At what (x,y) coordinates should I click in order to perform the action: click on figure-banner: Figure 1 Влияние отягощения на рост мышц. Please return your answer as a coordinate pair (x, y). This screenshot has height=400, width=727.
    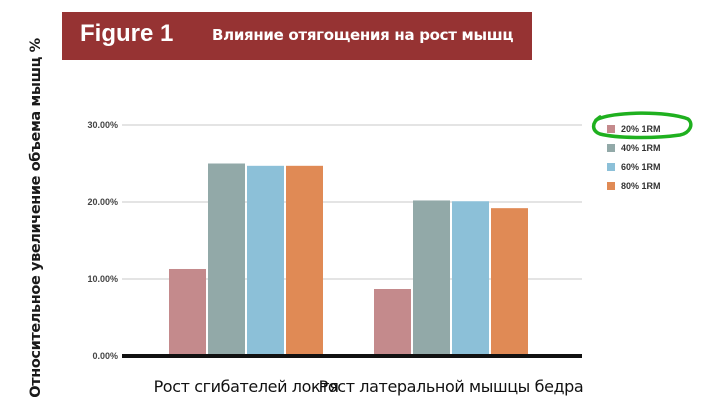
    Looking at the image, I should click on (297, 36).